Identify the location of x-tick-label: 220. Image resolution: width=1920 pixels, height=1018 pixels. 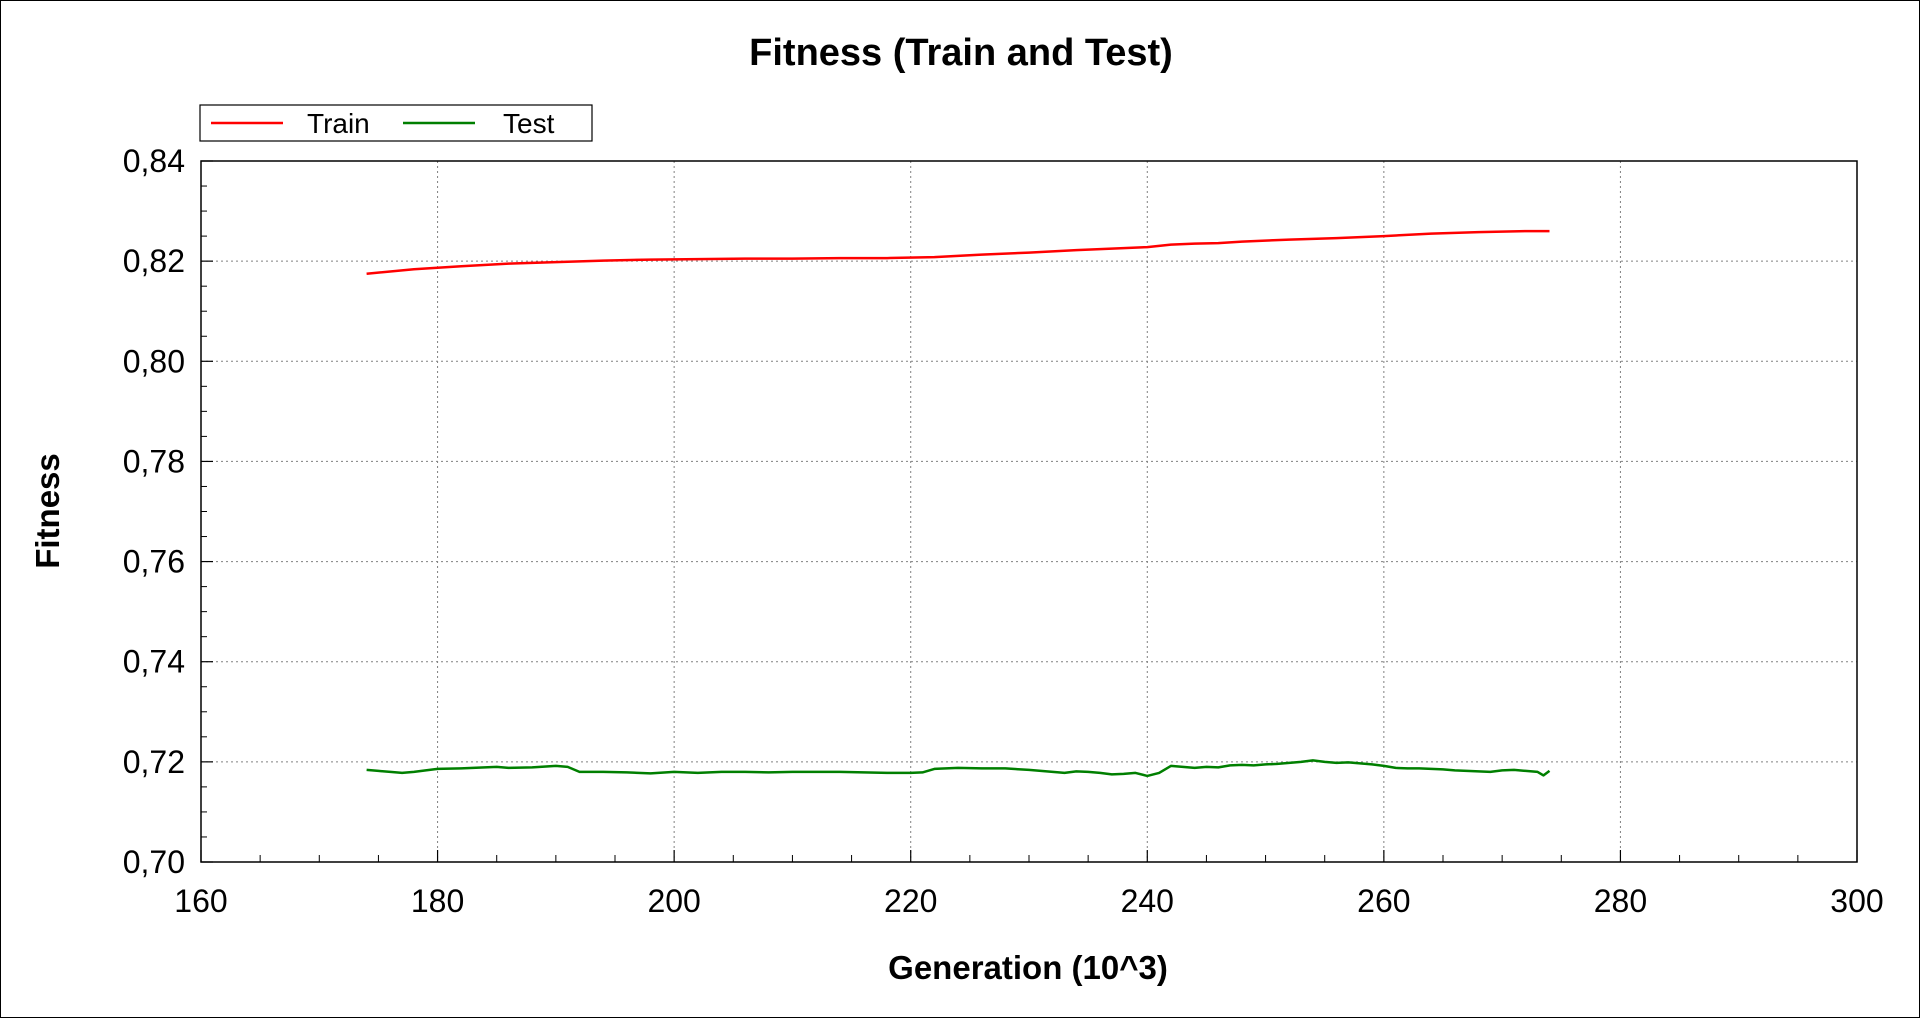
(910, 901).